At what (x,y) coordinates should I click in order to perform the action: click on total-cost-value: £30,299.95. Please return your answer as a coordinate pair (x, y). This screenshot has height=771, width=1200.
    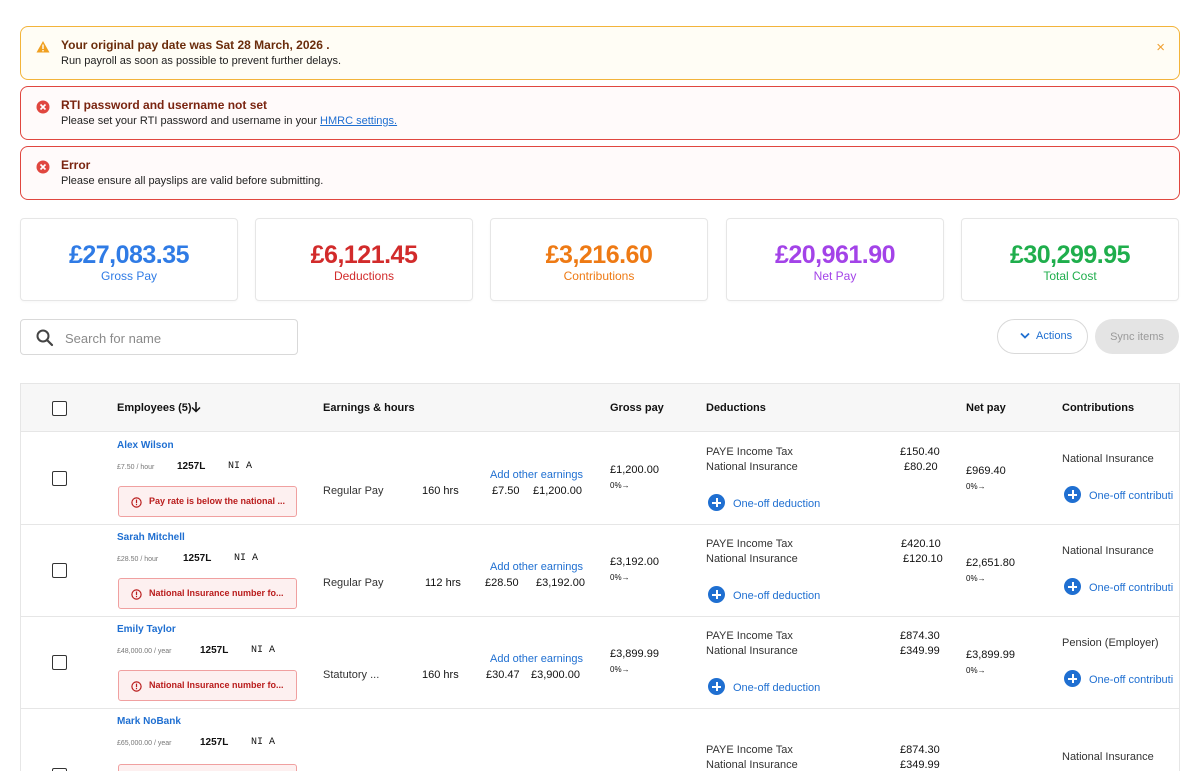
    Looking at the image, I should click on (1070, 255).